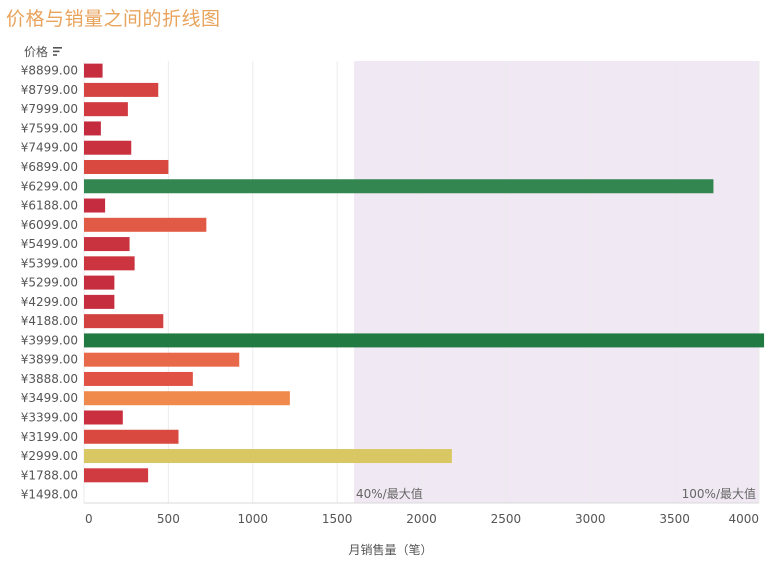  Describe the element at coordinates (49, 206) in the screenshot. I see `y-tick-label: ¥6188.00` at that location.